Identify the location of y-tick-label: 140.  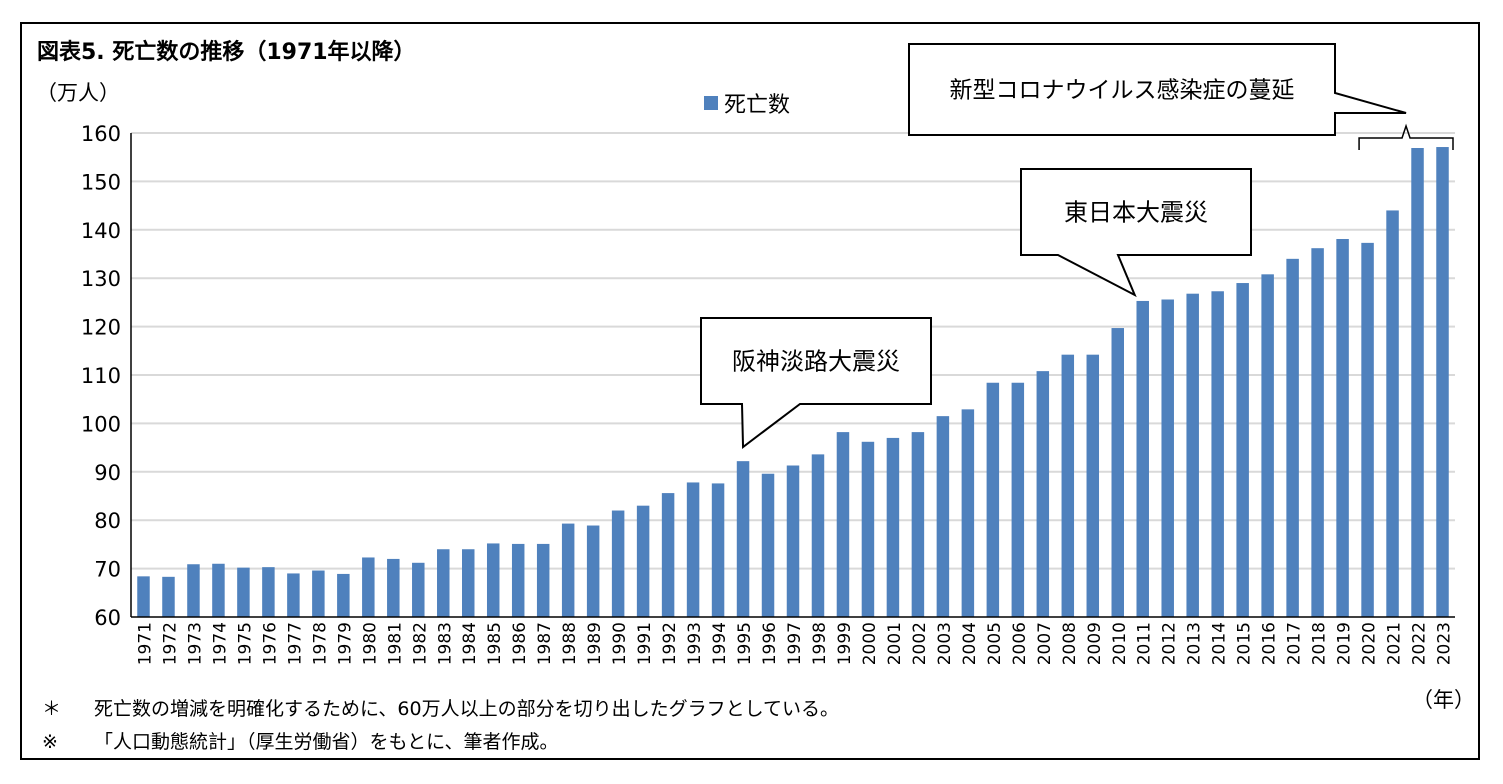
(101, 231).